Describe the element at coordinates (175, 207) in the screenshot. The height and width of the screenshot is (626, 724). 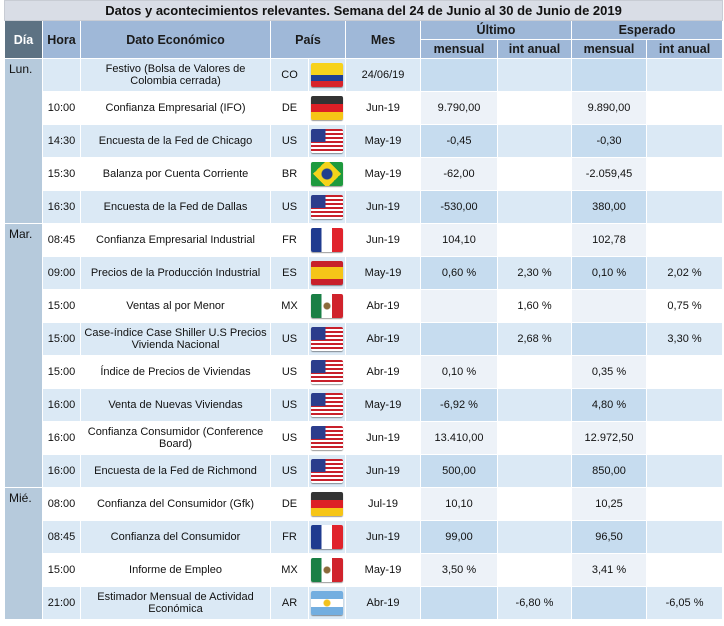
I see `dato-cell: Encuesta de la Fed de Dallas` at that location.